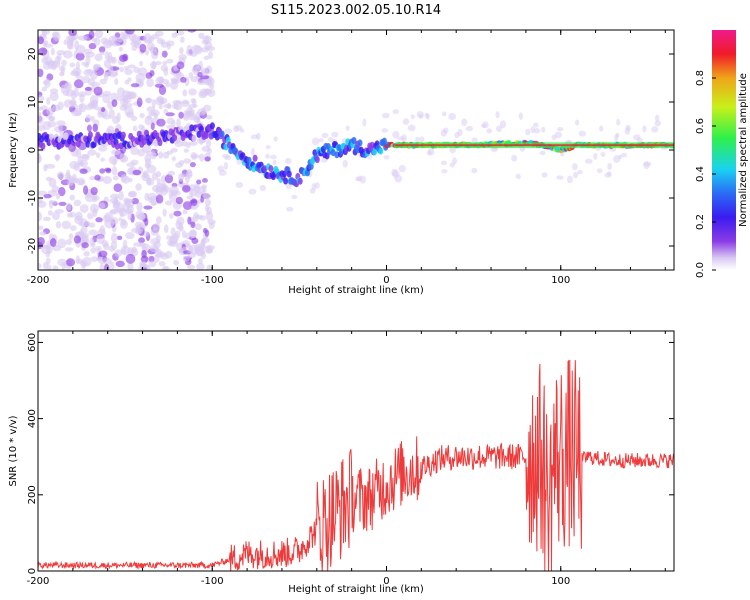 This screenshot has width=750, height=600. What do you see at coordinates (356, 290) in the screenshot?
I see `spectrogram-x-label: Height of straight line (km)` at bounding box center [356, 290].